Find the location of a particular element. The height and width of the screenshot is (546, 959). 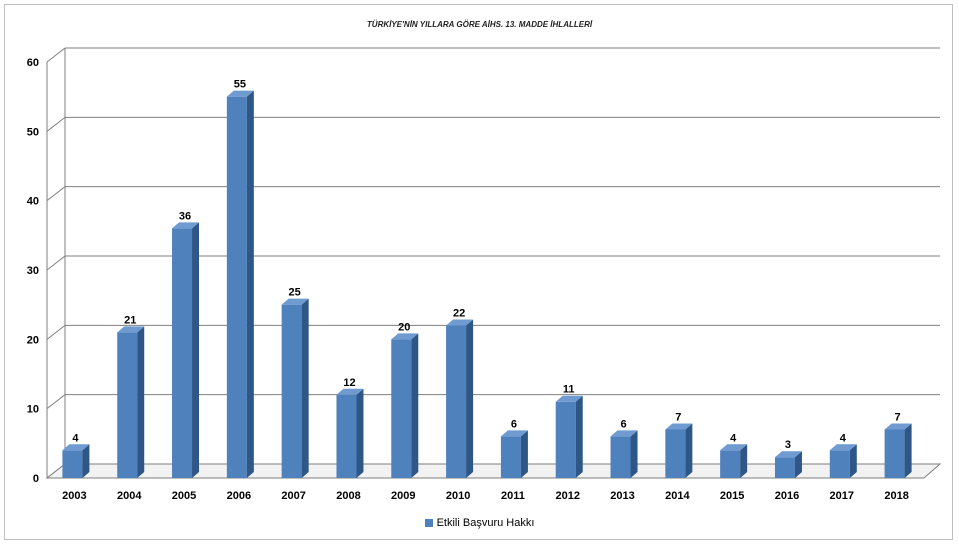

y-tick-label: 30 is located at coordinates (33, 271).